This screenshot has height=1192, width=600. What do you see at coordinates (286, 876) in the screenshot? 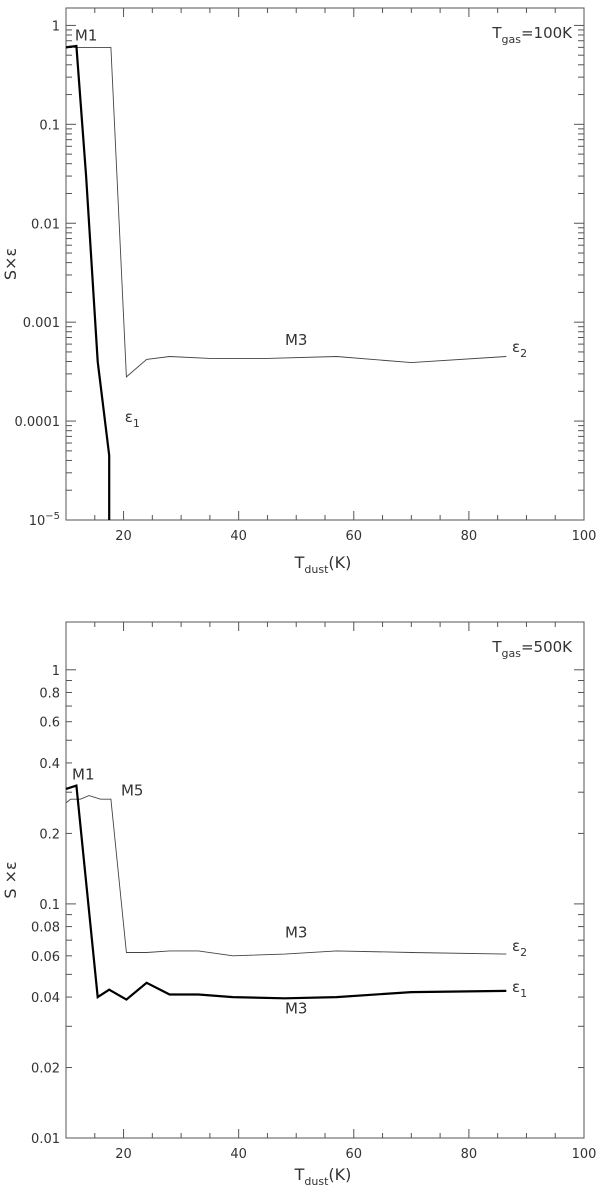
I see `series-line-thin` at bounding box center [286, 876].